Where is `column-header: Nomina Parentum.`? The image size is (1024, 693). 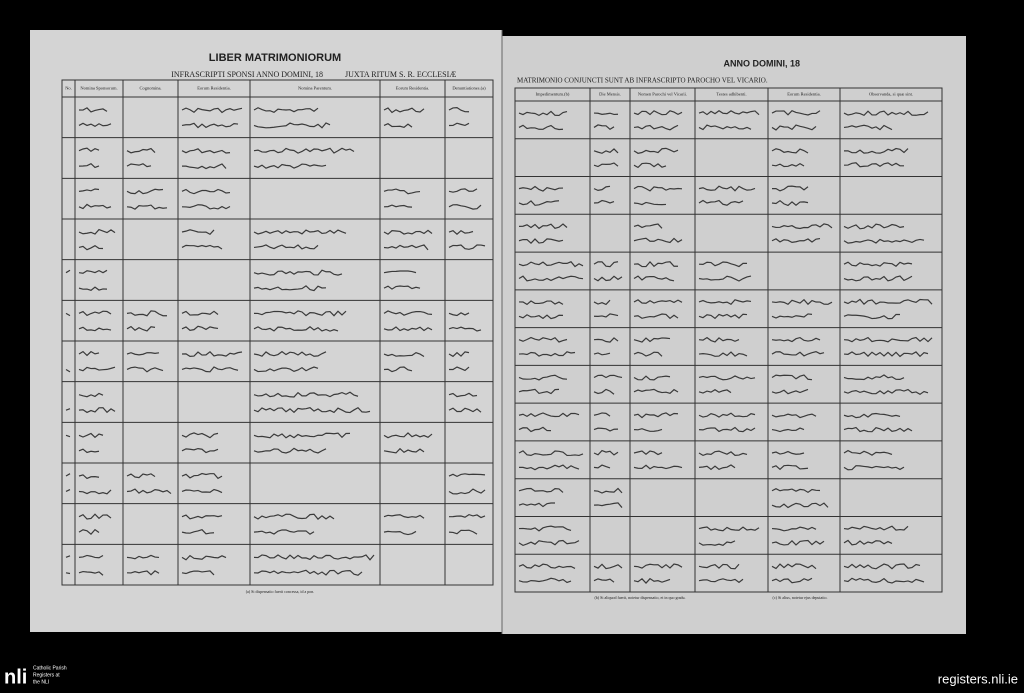
column-header: Nomina Parentum. is located at coordinates (315, 88).